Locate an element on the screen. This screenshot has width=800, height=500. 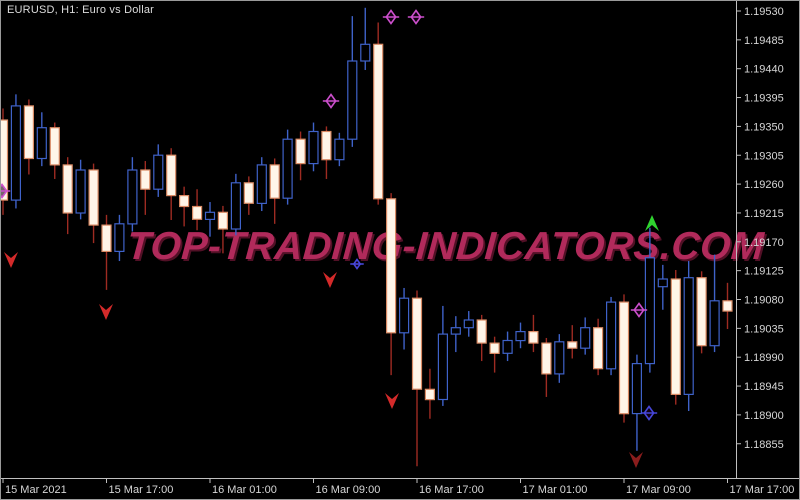
price-label: 1.19395 is located at coordinates (764, 99).